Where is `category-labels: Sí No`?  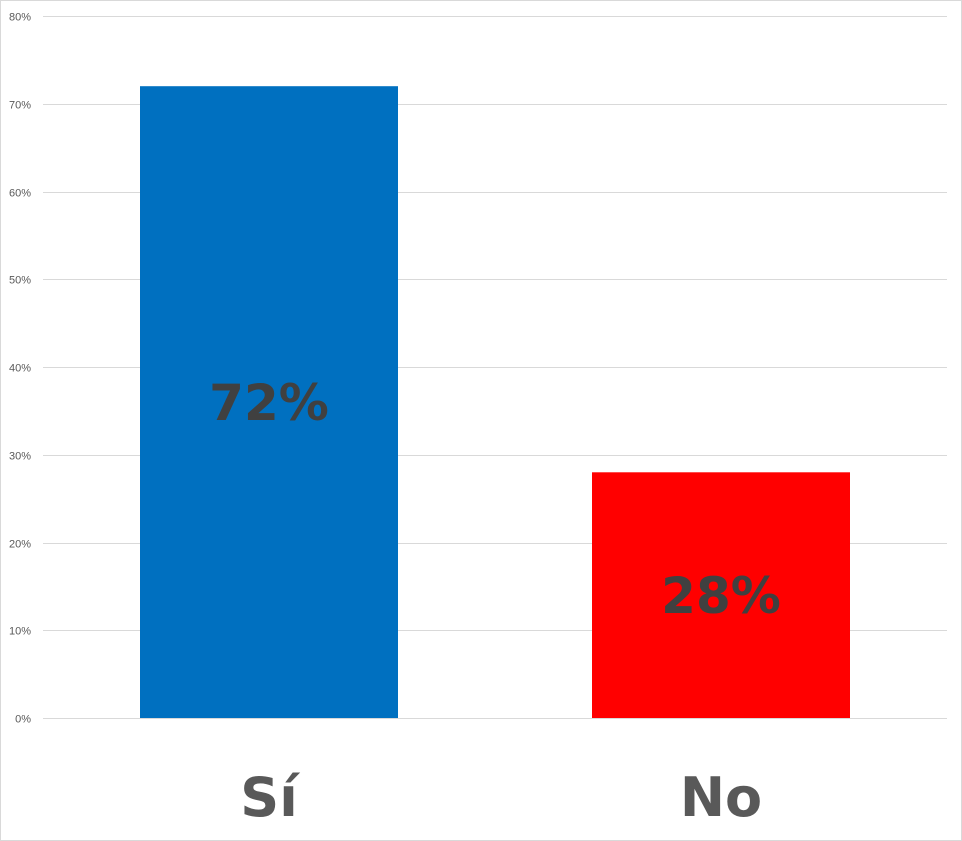 category-labels: Sí No is located at coordinates (501, 797).